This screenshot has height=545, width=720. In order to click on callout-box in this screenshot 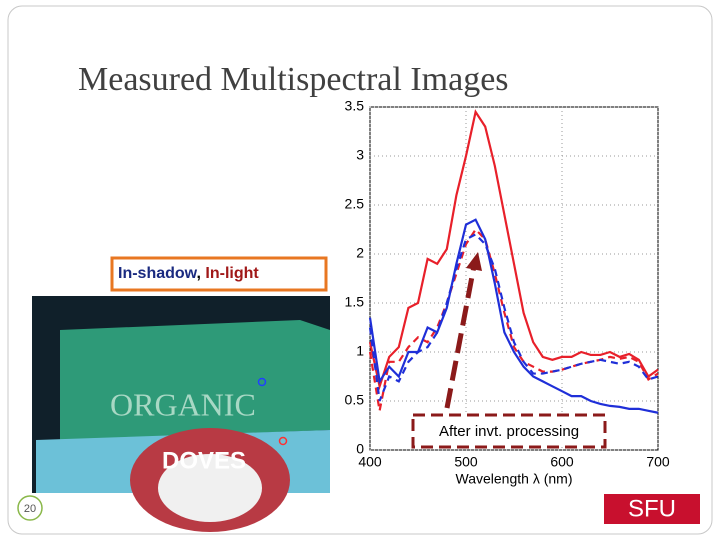, I will do `click(509, 431)`.